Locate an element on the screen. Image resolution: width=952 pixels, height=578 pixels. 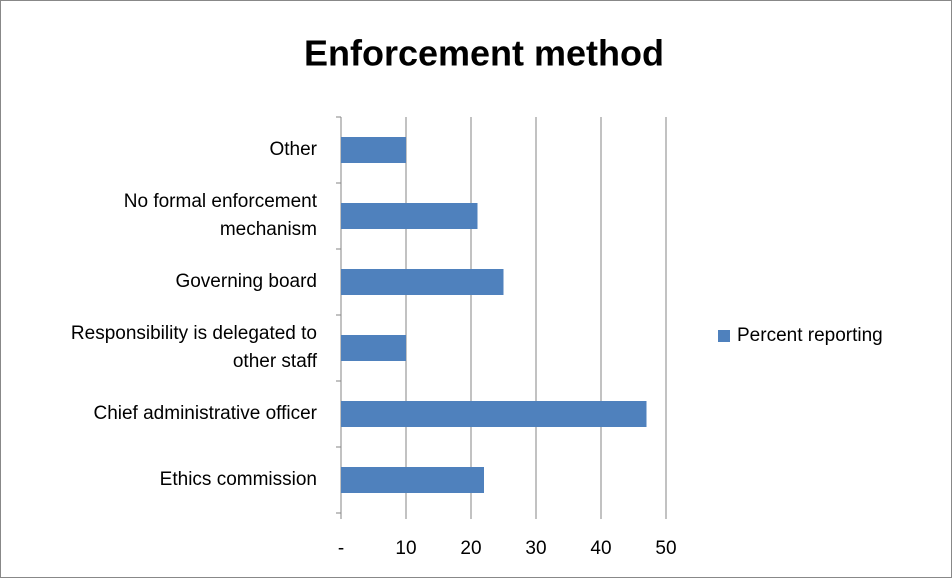
legend-swatch is located at coordinates (724, 336).